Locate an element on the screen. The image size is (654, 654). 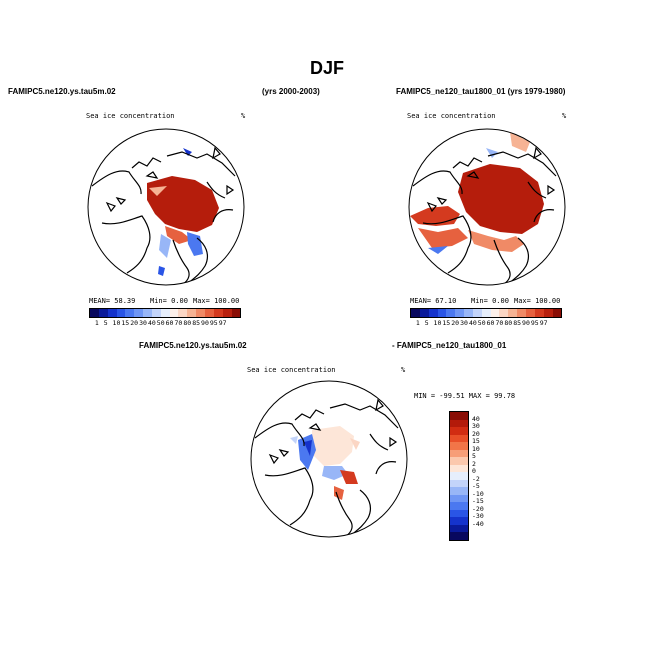
panel3-polar-map is located at coordinates (329, 459).